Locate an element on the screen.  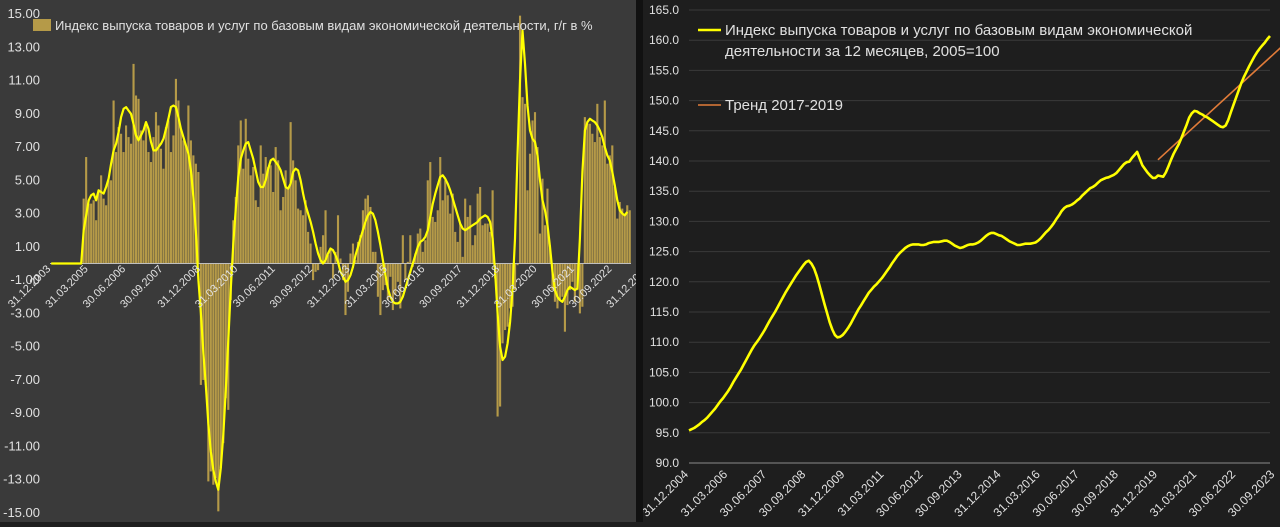
y-tick-label-13: 11.00 is located at coordinates (24, 80).